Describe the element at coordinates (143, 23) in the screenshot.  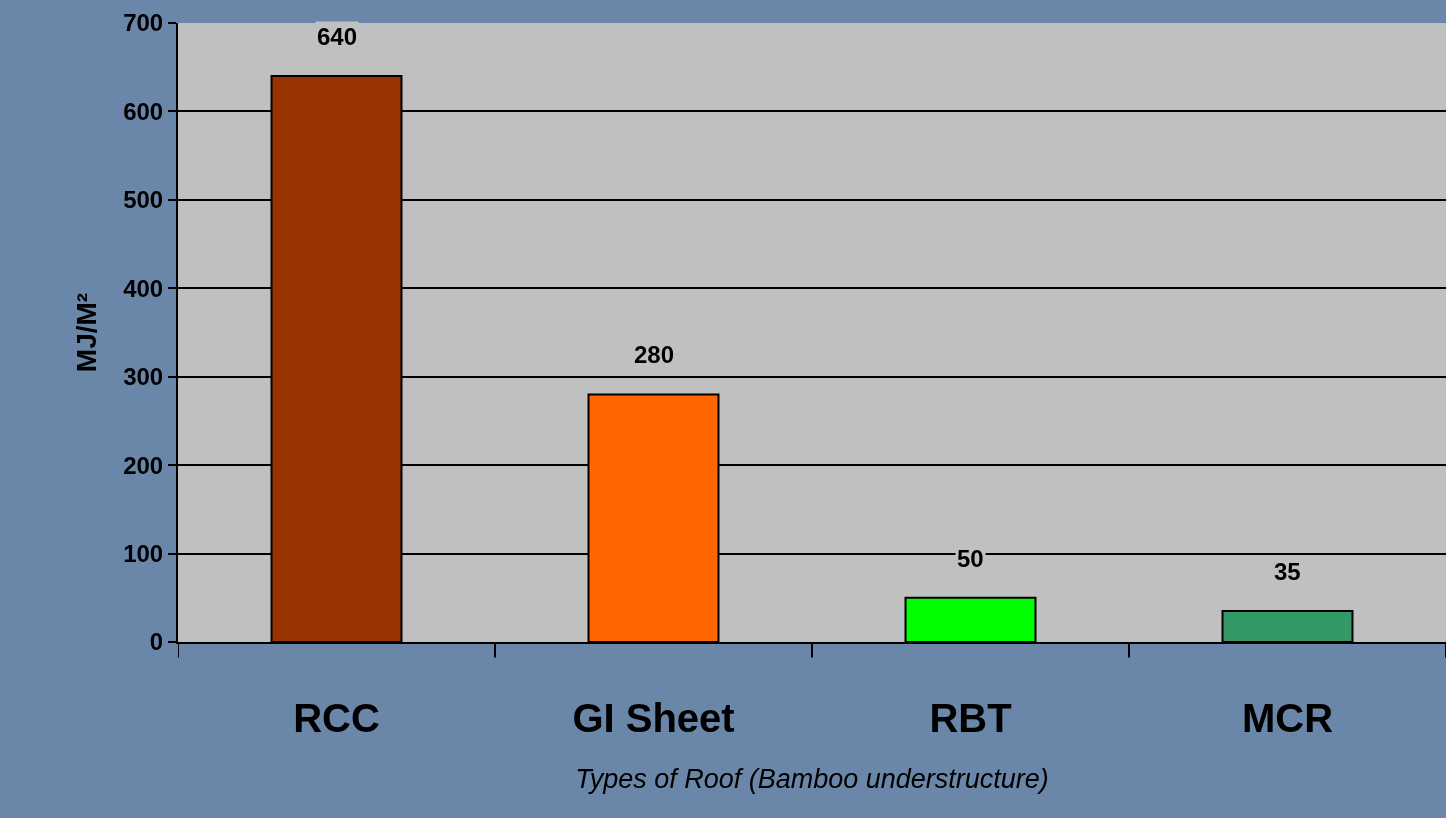
I see `y-tick-label: 700` at that location.